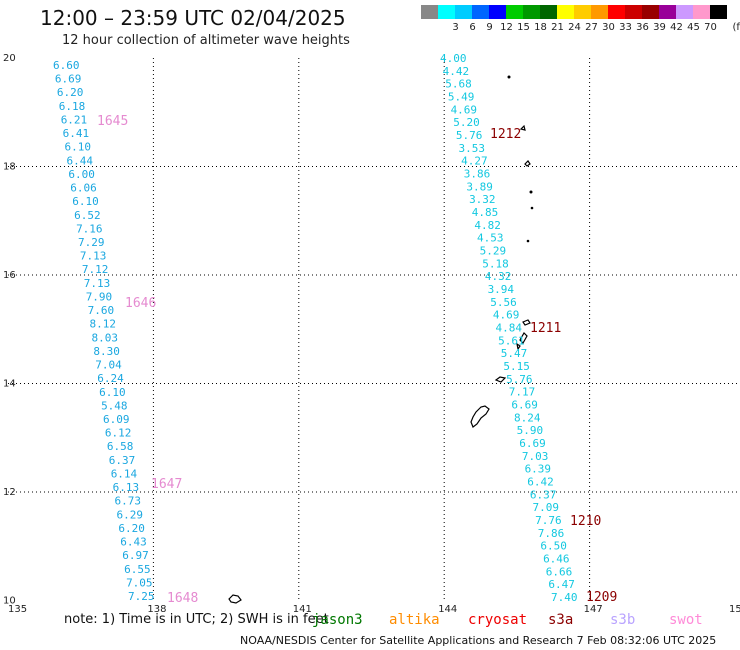 The image size is (740, 650). What do you see at coordinates (516, 366) in the screenshot?
I see `wave-height-value: 5.15` at bounding box center [516, 366].